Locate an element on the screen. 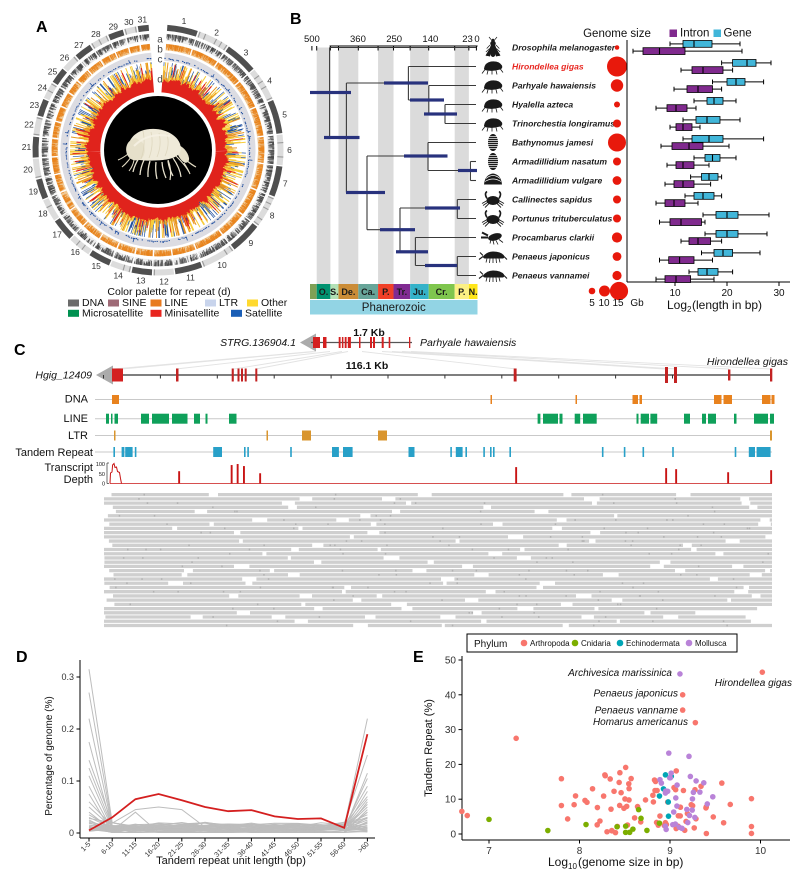 The height and width of the screenshot is (882, 800). svg-text: 16 is located at coordinates (75, 252).